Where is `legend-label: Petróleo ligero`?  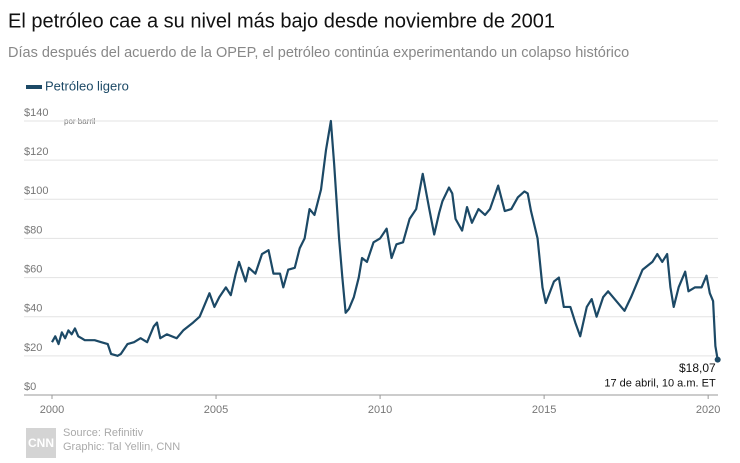 legend-label: Petróleo ligero is located at coordinates (87, 85).